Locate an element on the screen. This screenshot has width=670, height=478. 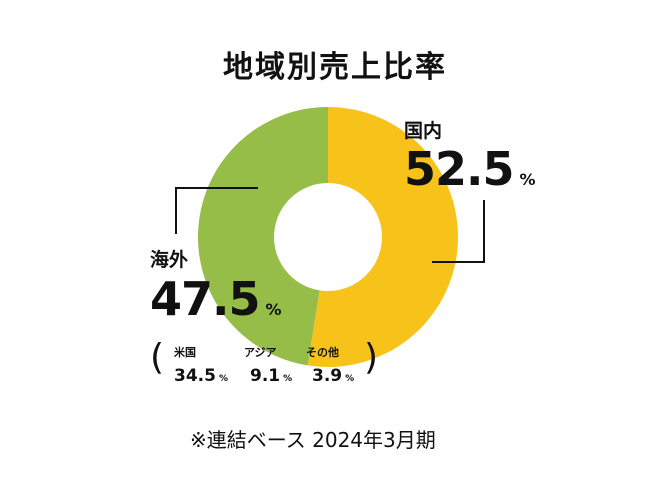
breakdown-asia-unit: % is located at coordinates (288, 379).